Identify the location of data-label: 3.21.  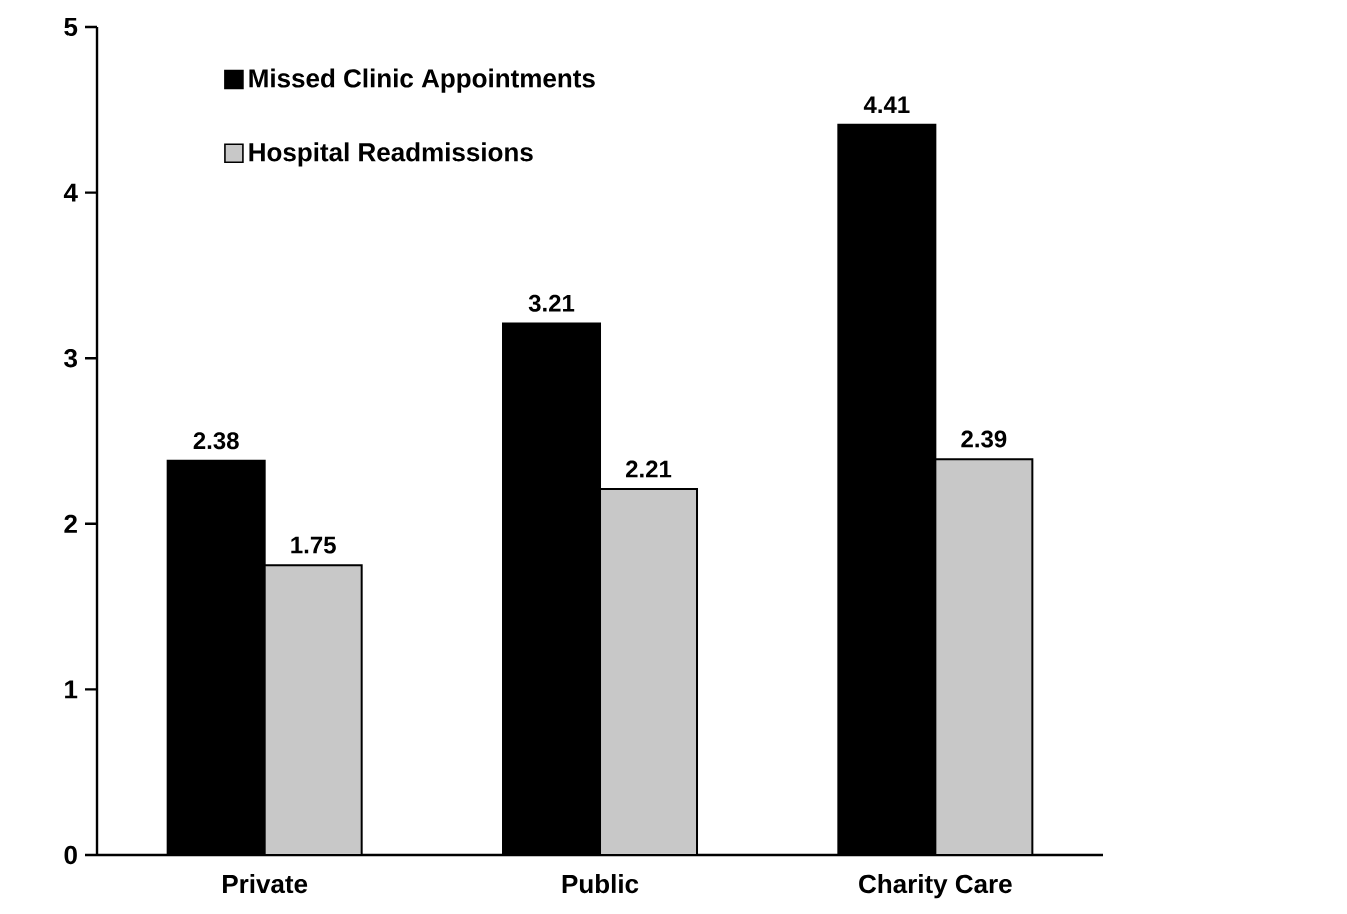
(551, 303).